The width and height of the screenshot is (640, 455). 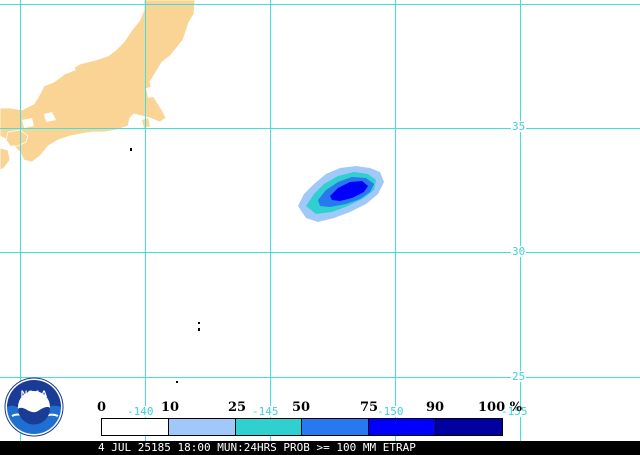 I want to click on kyushu-edge, so click(x=5, y=159).